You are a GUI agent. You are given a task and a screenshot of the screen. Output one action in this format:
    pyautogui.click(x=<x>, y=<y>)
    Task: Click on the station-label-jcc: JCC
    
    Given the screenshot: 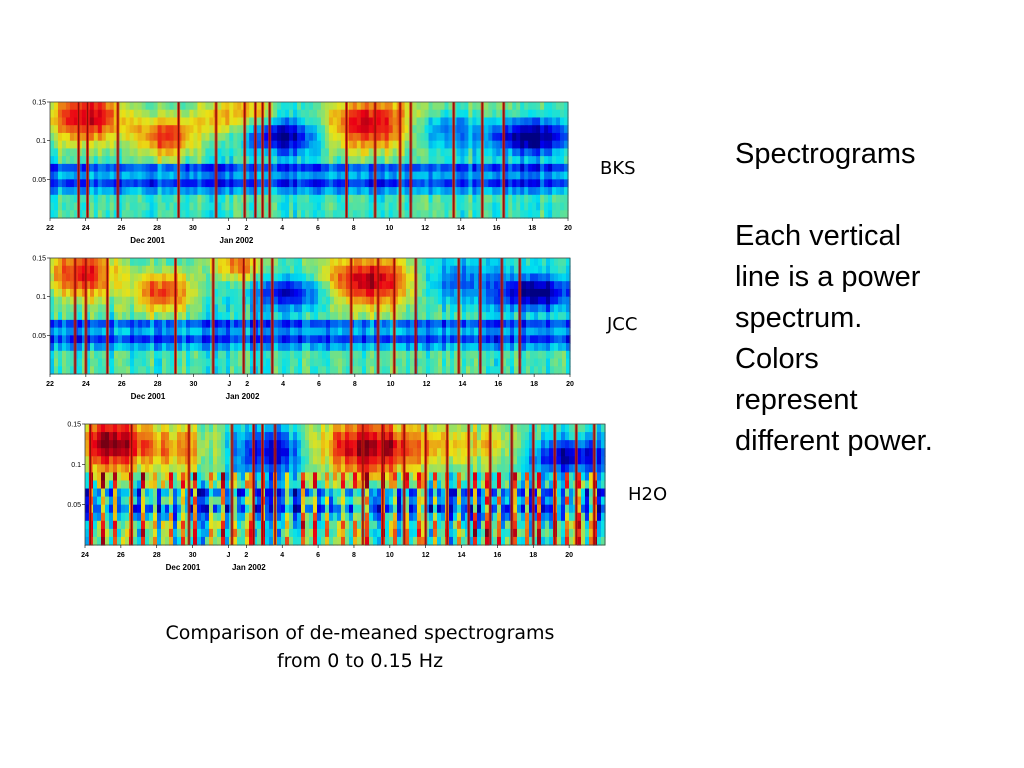 What is the action you would take?
    pyautogui.click(x=622, y=324)
    